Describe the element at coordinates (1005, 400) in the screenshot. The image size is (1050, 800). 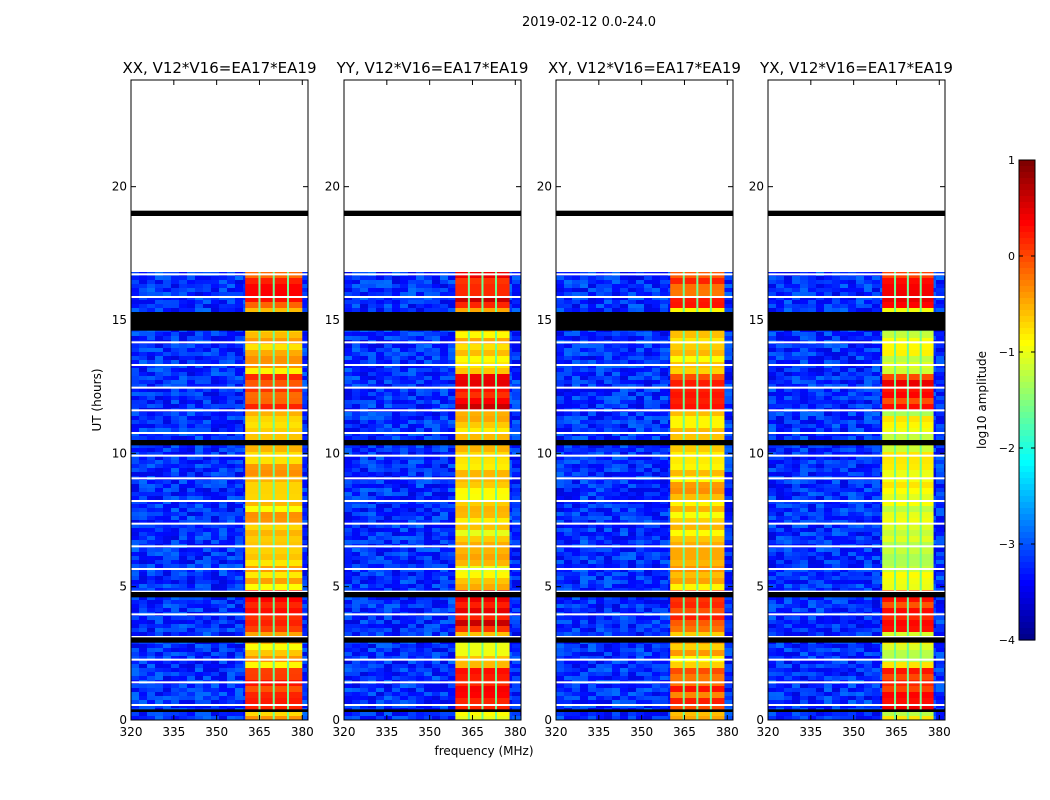
I see `colorbar: −4 −3 −2 −1 0 1 log10 amplitude` at that location.